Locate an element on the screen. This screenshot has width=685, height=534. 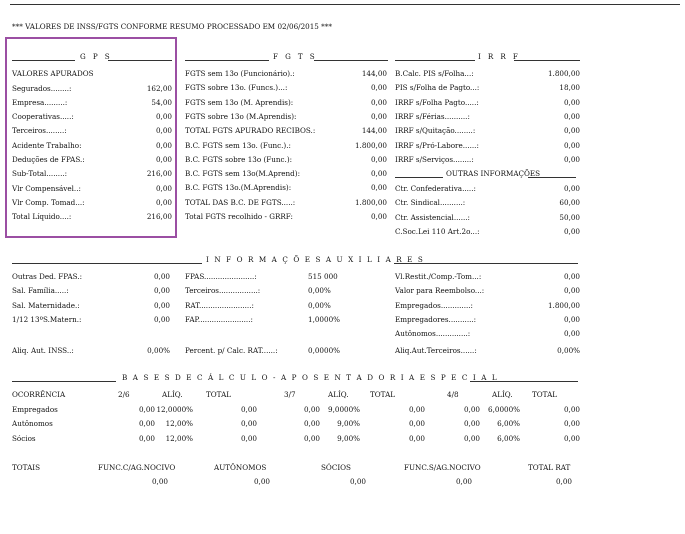
gps-row-label: Terceiros........: is located at coordinates (39, 131).